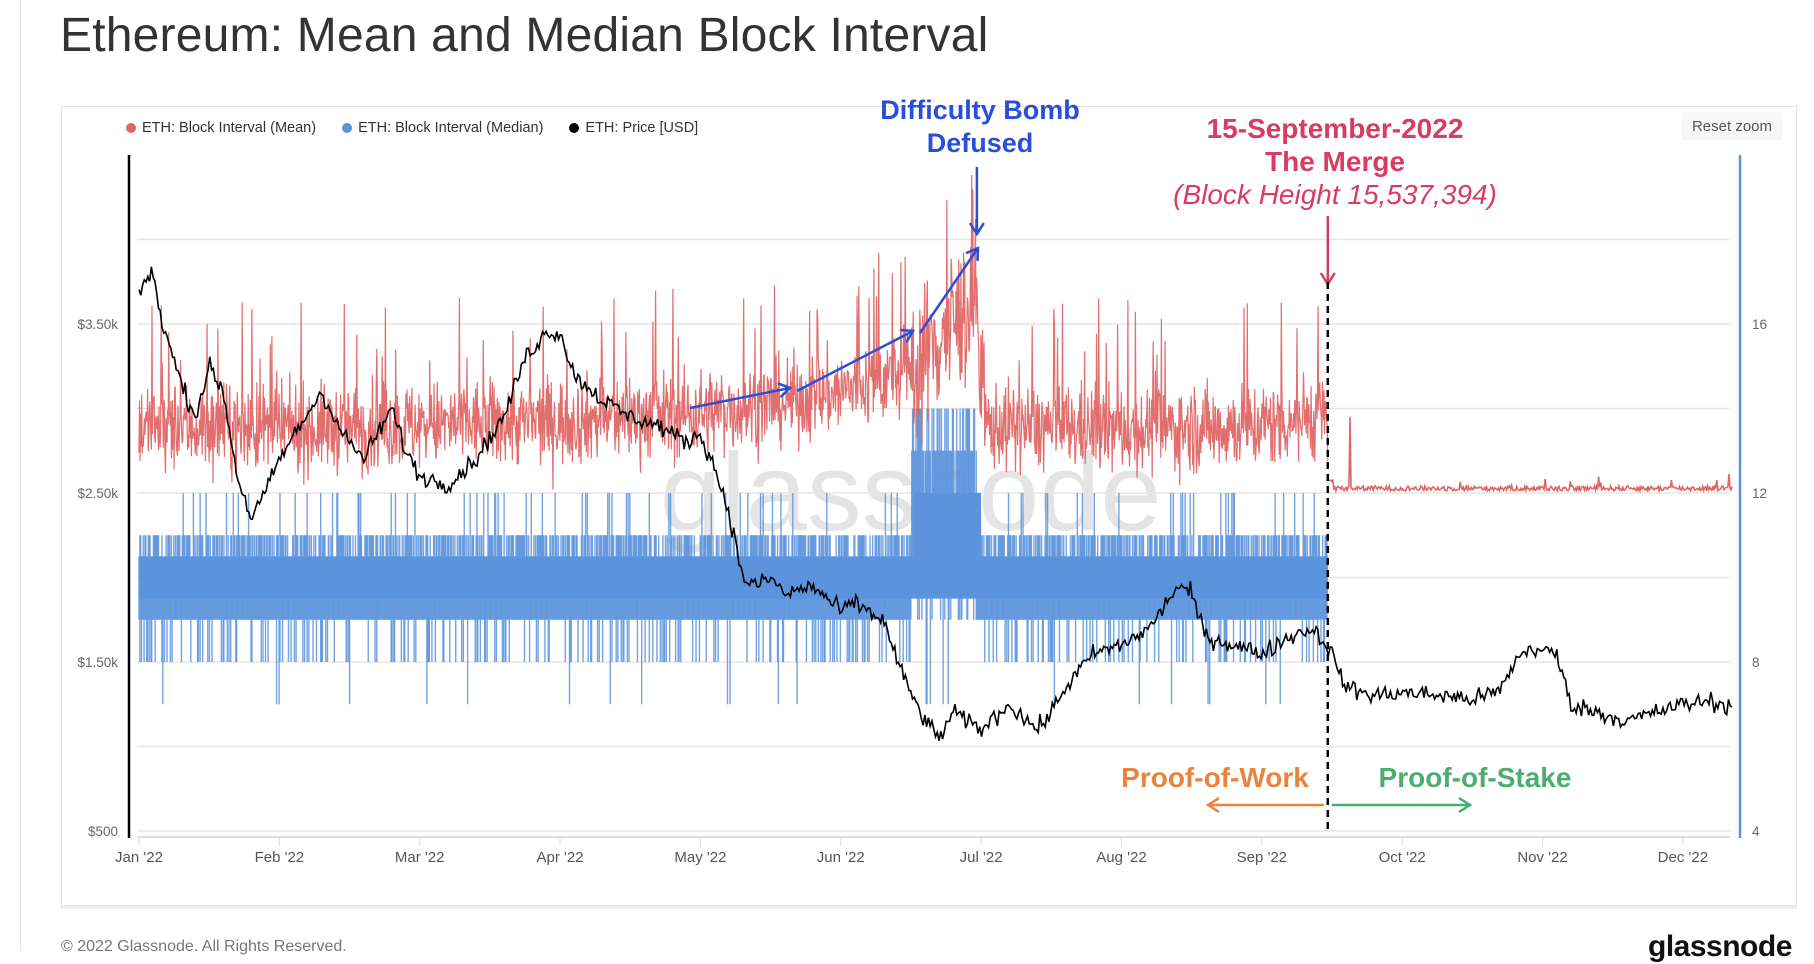 The width and height of the screenshot is (1814, 964). Describe the element at coordinates (1542, 857) in the screenshot. I see `x-tick-label: Nov '22` at that location.